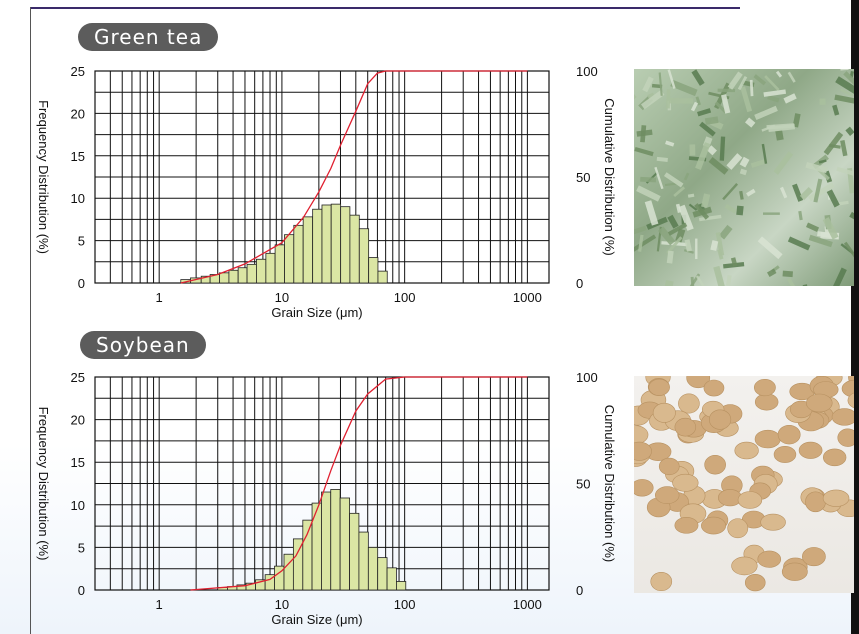  Describe the element at coordinates (316, 312) in the screenshot. I see `x-axis-label: Grain Size (μm)` at that location.